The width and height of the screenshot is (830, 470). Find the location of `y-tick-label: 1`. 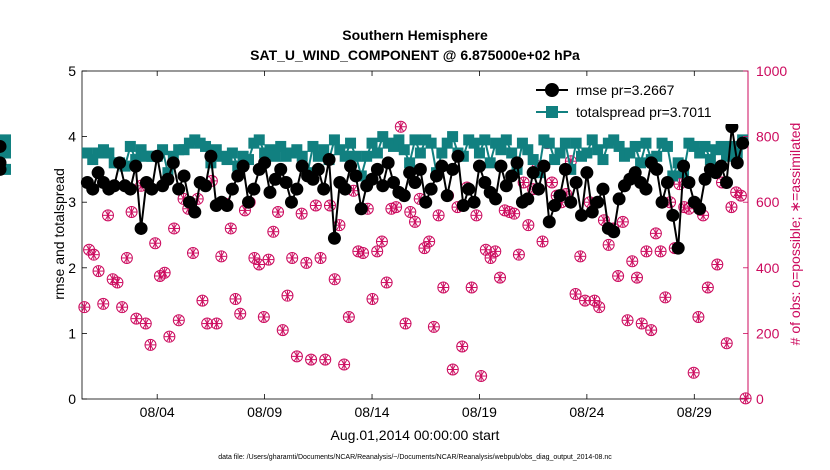

y-tick-label: 1 is located at coordinates (72, 333).